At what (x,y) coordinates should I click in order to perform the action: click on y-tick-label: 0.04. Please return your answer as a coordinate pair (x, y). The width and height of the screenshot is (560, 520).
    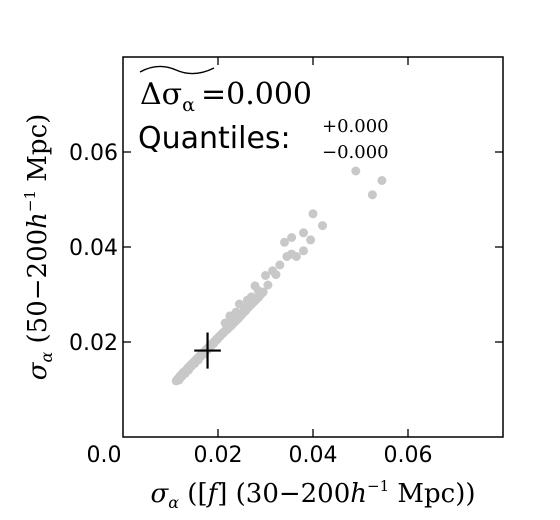
    Looking at the image, I should click on (93, 248).